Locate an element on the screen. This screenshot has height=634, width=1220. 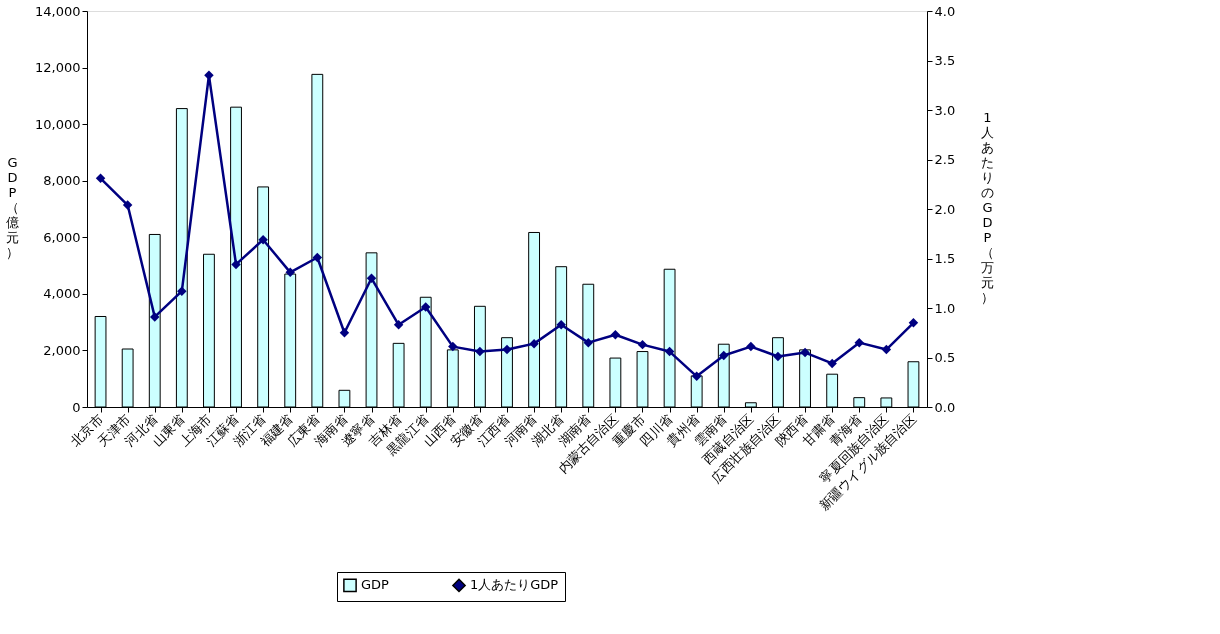
legend-label: 1人あたりGDP is located at coordinates (514, 585).